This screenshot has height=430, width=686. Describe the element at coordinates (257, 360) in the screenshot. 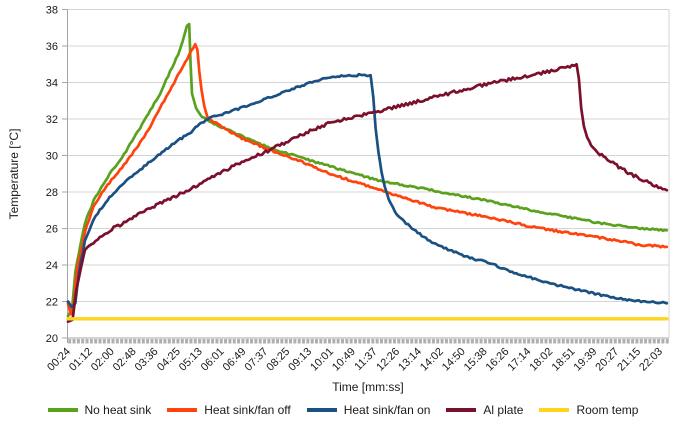

I see `x-tick-label: 07:37` at that location.